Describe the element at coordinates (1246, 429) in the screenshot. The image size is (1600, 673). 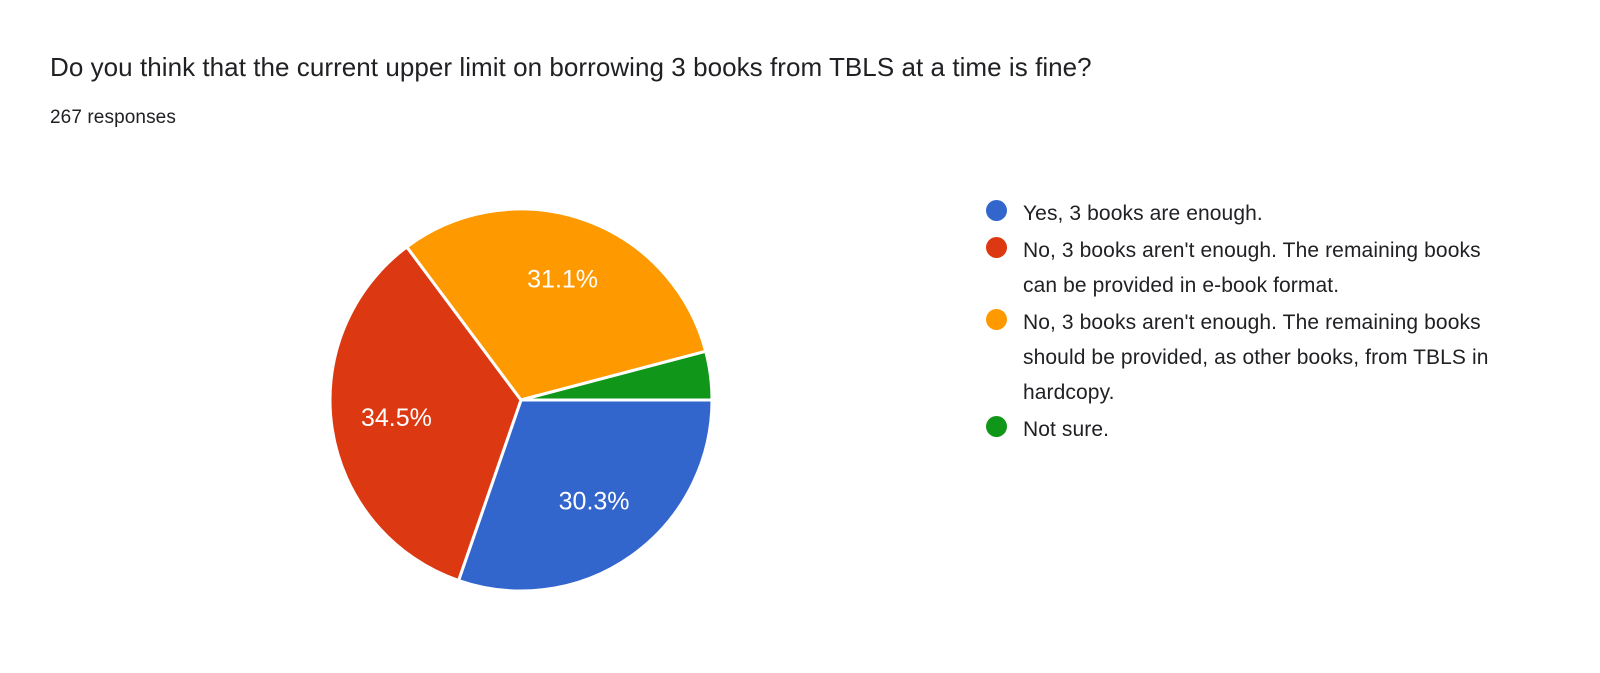
I see `legend-item-not-sure: Not sure.` at that location.